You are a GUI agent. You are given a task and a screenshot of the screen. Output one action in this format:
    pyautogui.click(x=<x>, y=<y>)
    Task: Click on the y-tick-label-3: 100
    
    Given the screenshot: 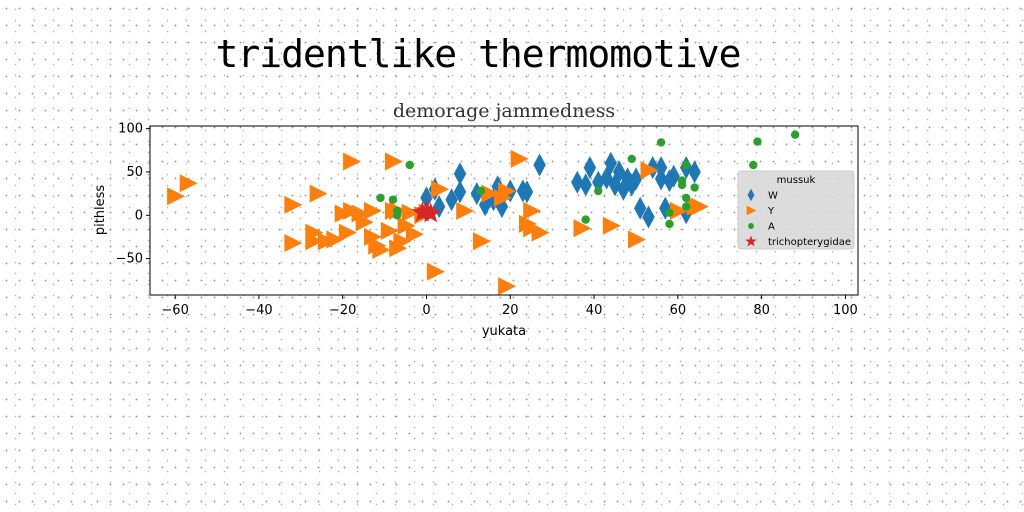 What is the action you would take?
    pyautogui.click(x=130, y=129)
    